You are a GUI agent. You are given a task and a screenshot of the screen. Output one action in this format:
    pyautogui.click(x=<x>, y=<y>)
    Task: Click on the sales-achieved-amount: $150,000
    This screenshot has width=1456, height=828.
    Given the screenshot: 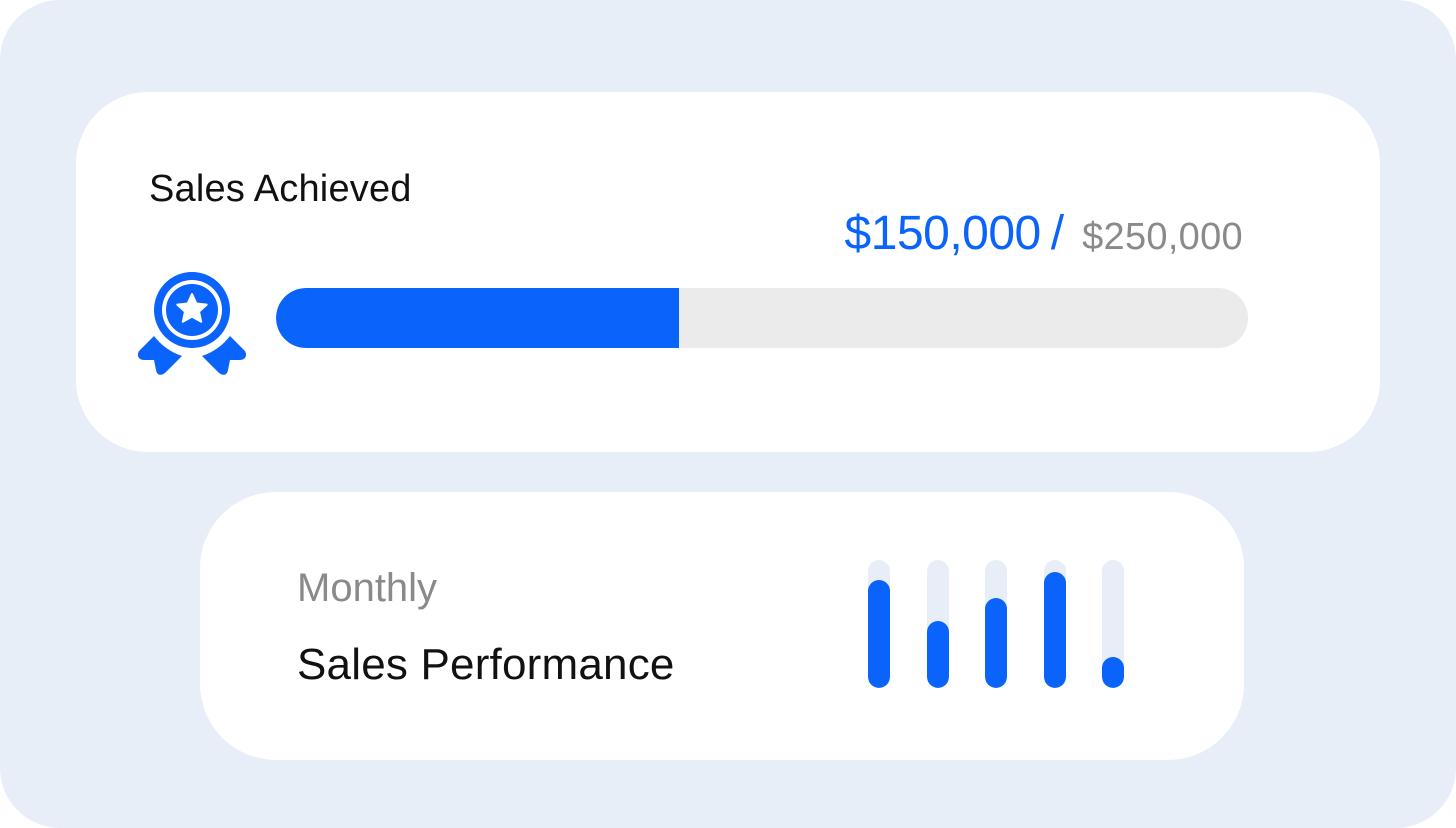 What is the action you would take?
    pyautogui.click(x=943, y=233)
    